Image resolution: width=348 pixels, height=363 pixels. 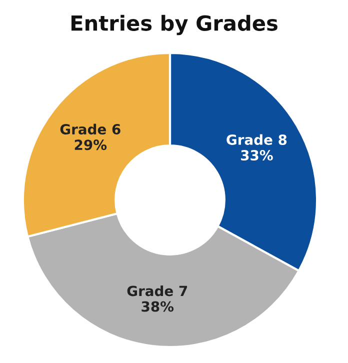 I want to click on chart-title: Entries by Grades, so click(x=174, y=25).